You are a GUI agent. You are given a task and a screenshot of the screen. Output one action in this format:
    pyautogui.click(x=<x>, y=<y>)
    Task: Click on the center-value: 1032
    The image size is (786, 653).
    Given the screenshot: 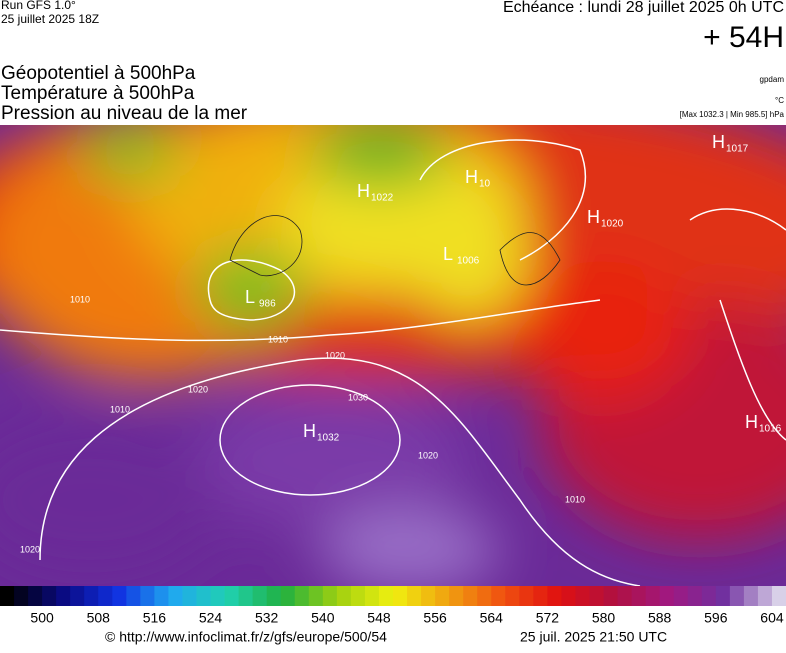 What is the action you would take?
    pyautogui.click(x=328, y=438)
    